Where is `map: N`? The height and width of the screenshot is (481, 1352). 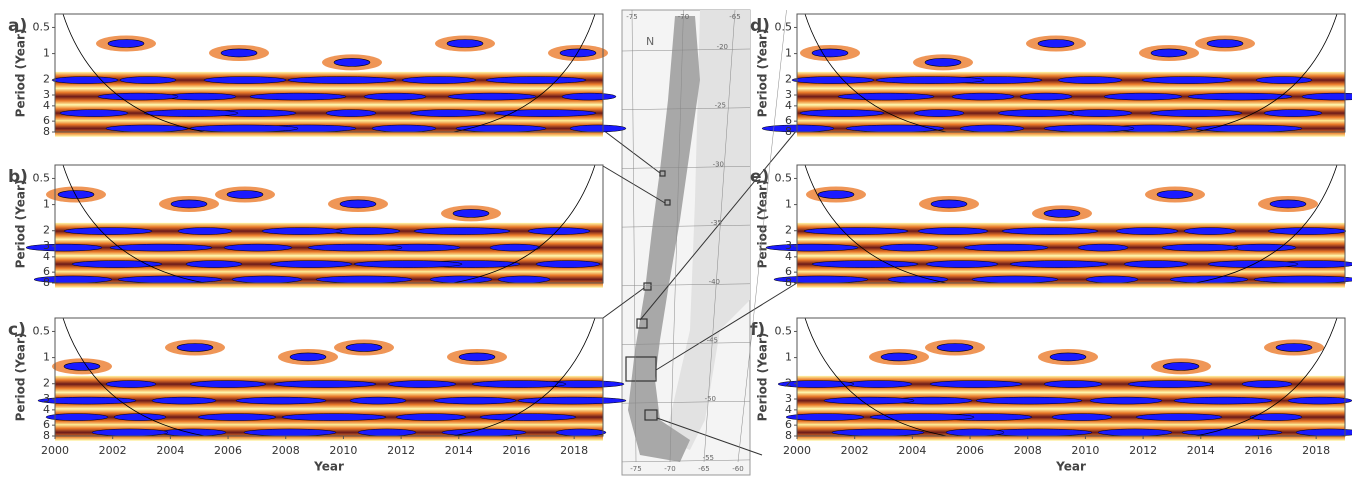
map: N is located at coordinates (700, 242).